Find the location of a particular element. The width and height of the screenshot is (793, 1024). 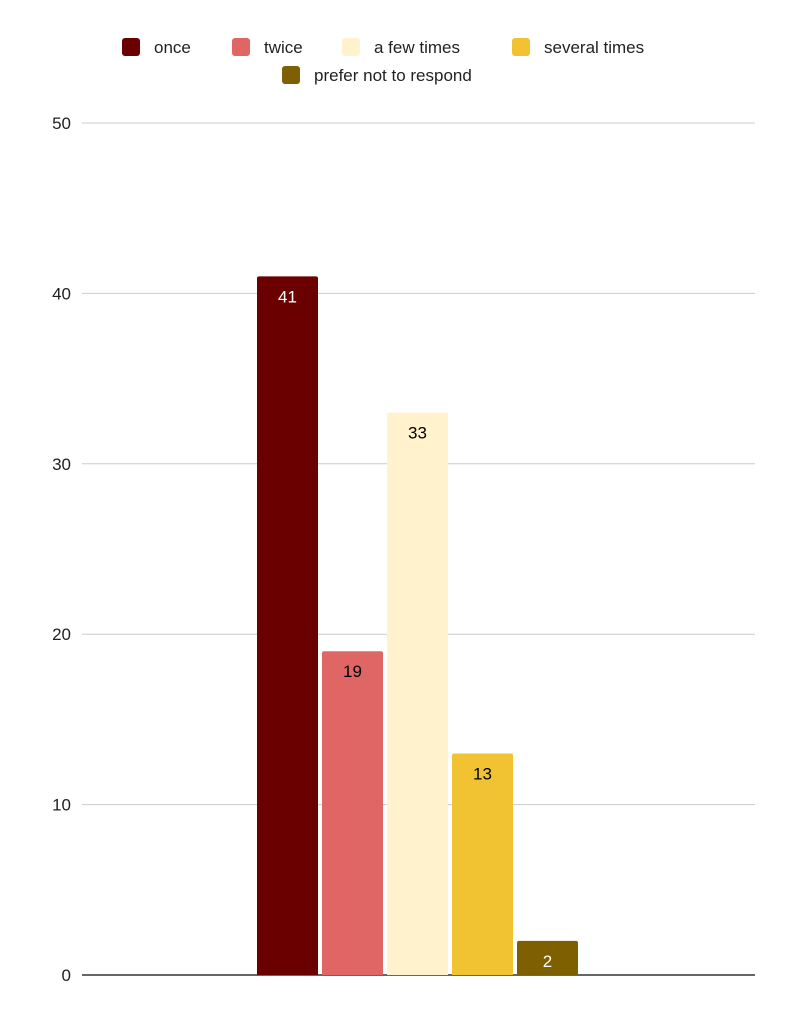

y-tick-label-40: 40 is located at coordinates (61, 293).